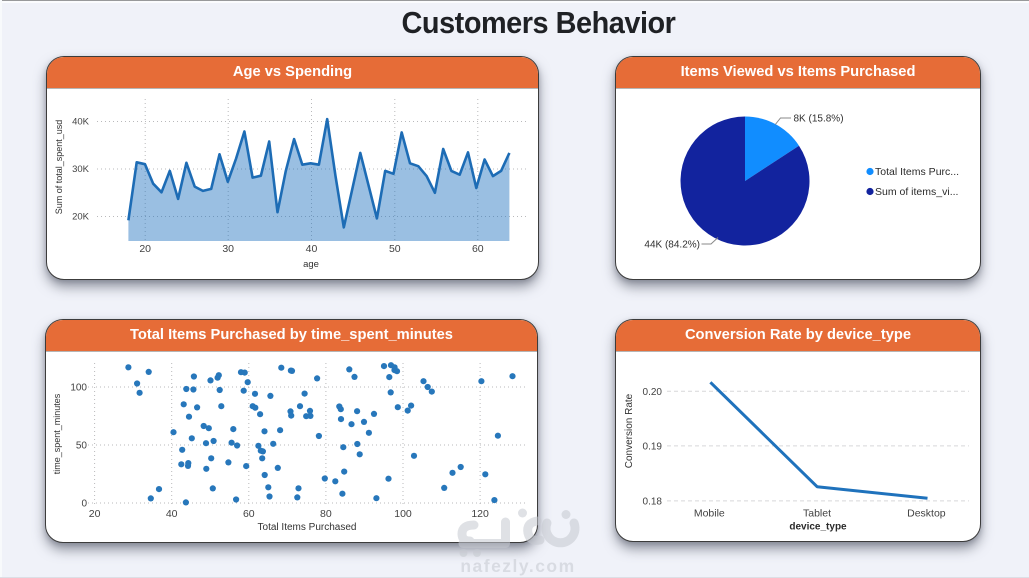 Image resolution: width=1029 pixels, height=578 pixels. What do you see at coordinates (84, 504) in the screenshot?
I see `svg-text: 0` at bounding box center [84, 504].